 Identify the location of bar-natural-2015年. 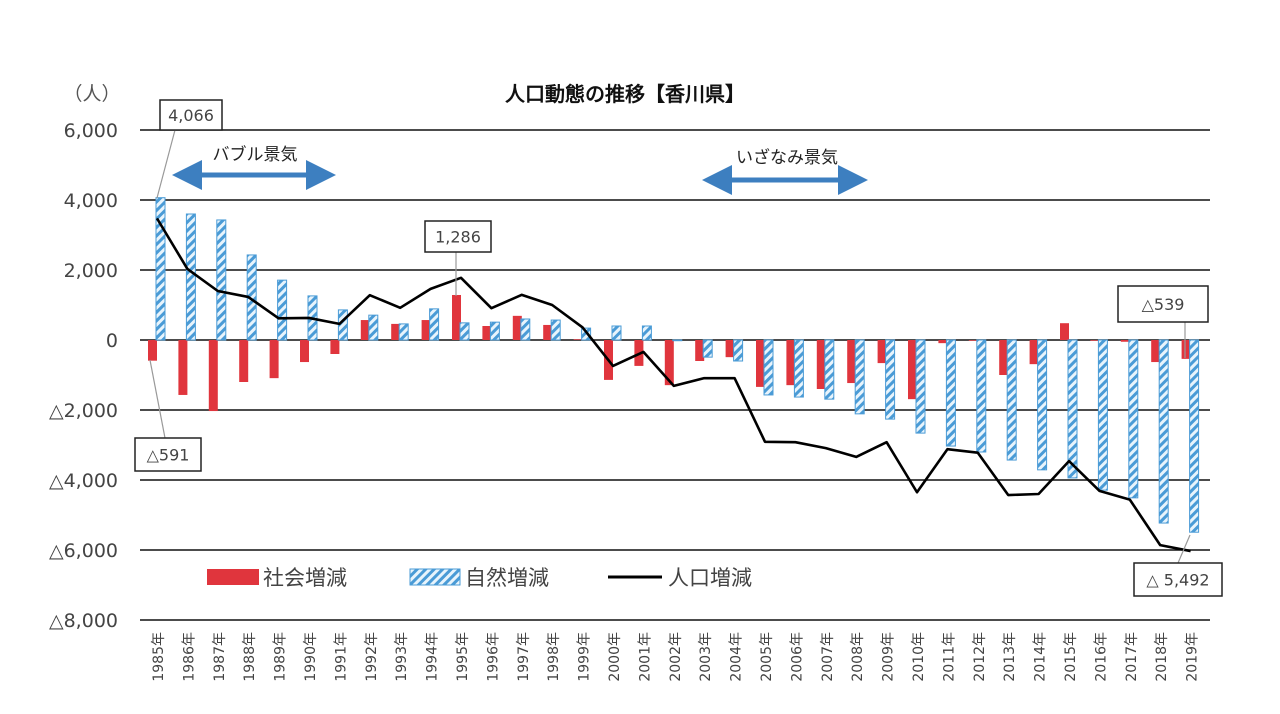
(1072, 409).